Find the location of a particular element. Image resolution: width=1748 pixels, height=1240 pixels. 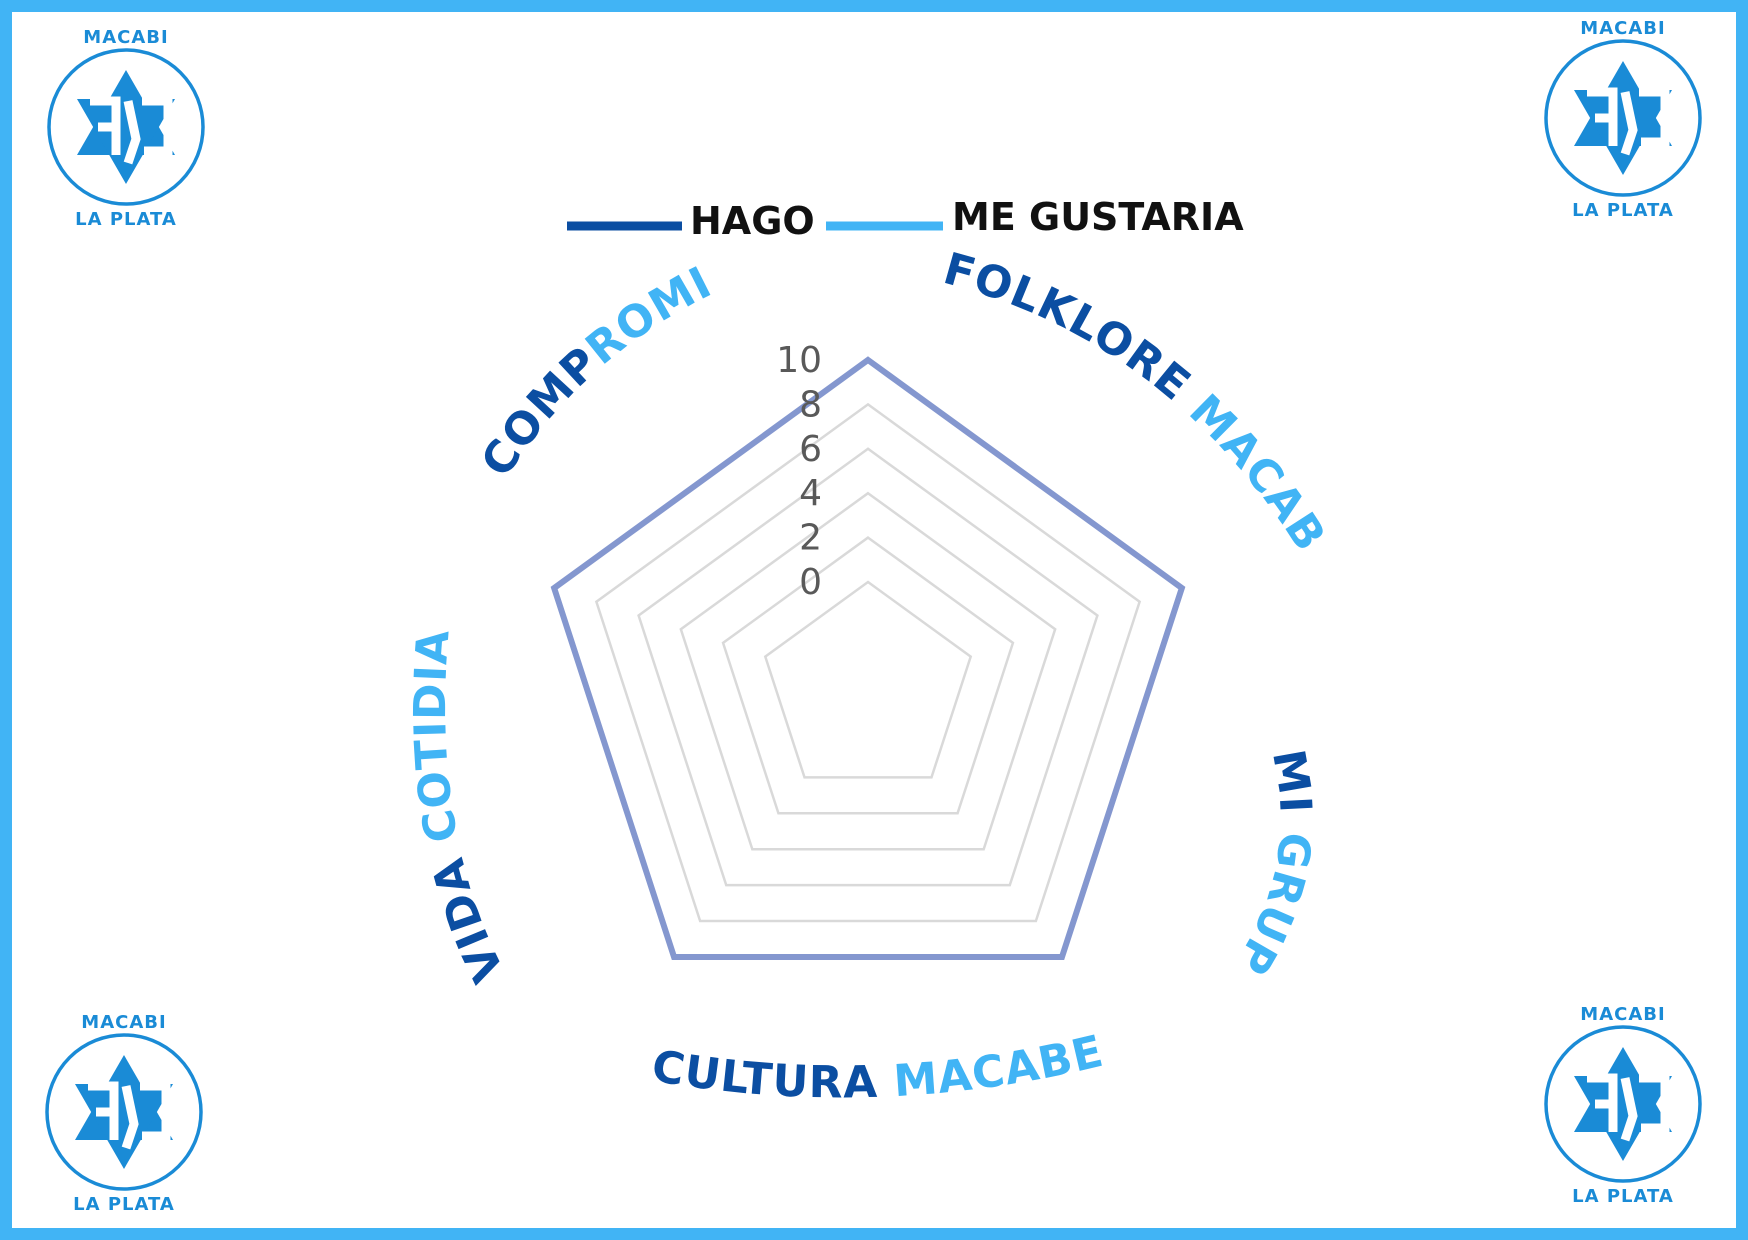

tick-label: 10 is located at coordinates (799, 360).